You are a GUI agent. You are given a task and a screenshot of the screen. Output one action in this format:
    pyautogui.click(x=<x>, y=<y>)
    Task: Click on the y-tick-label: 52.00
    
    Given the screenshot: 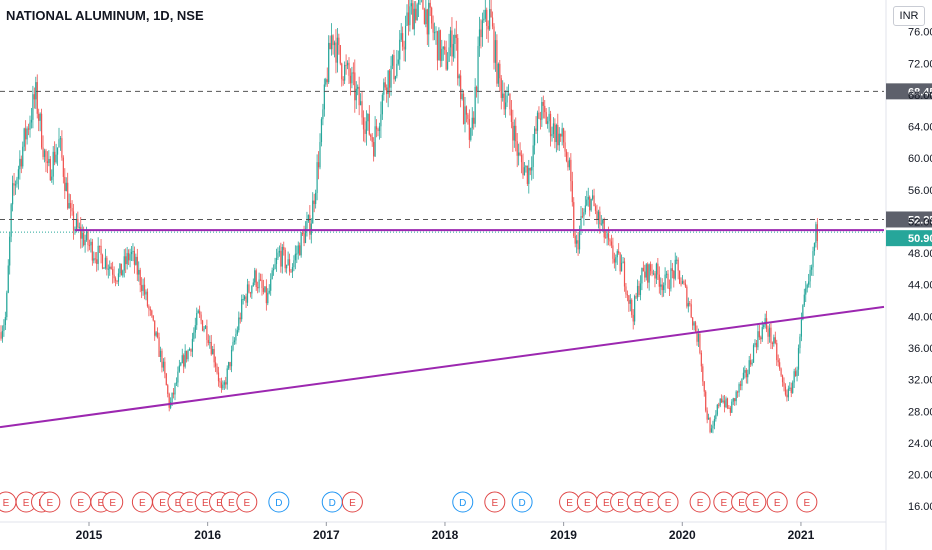 What is the action you would take?
    pyautogui.click(x=920, y=222)
    